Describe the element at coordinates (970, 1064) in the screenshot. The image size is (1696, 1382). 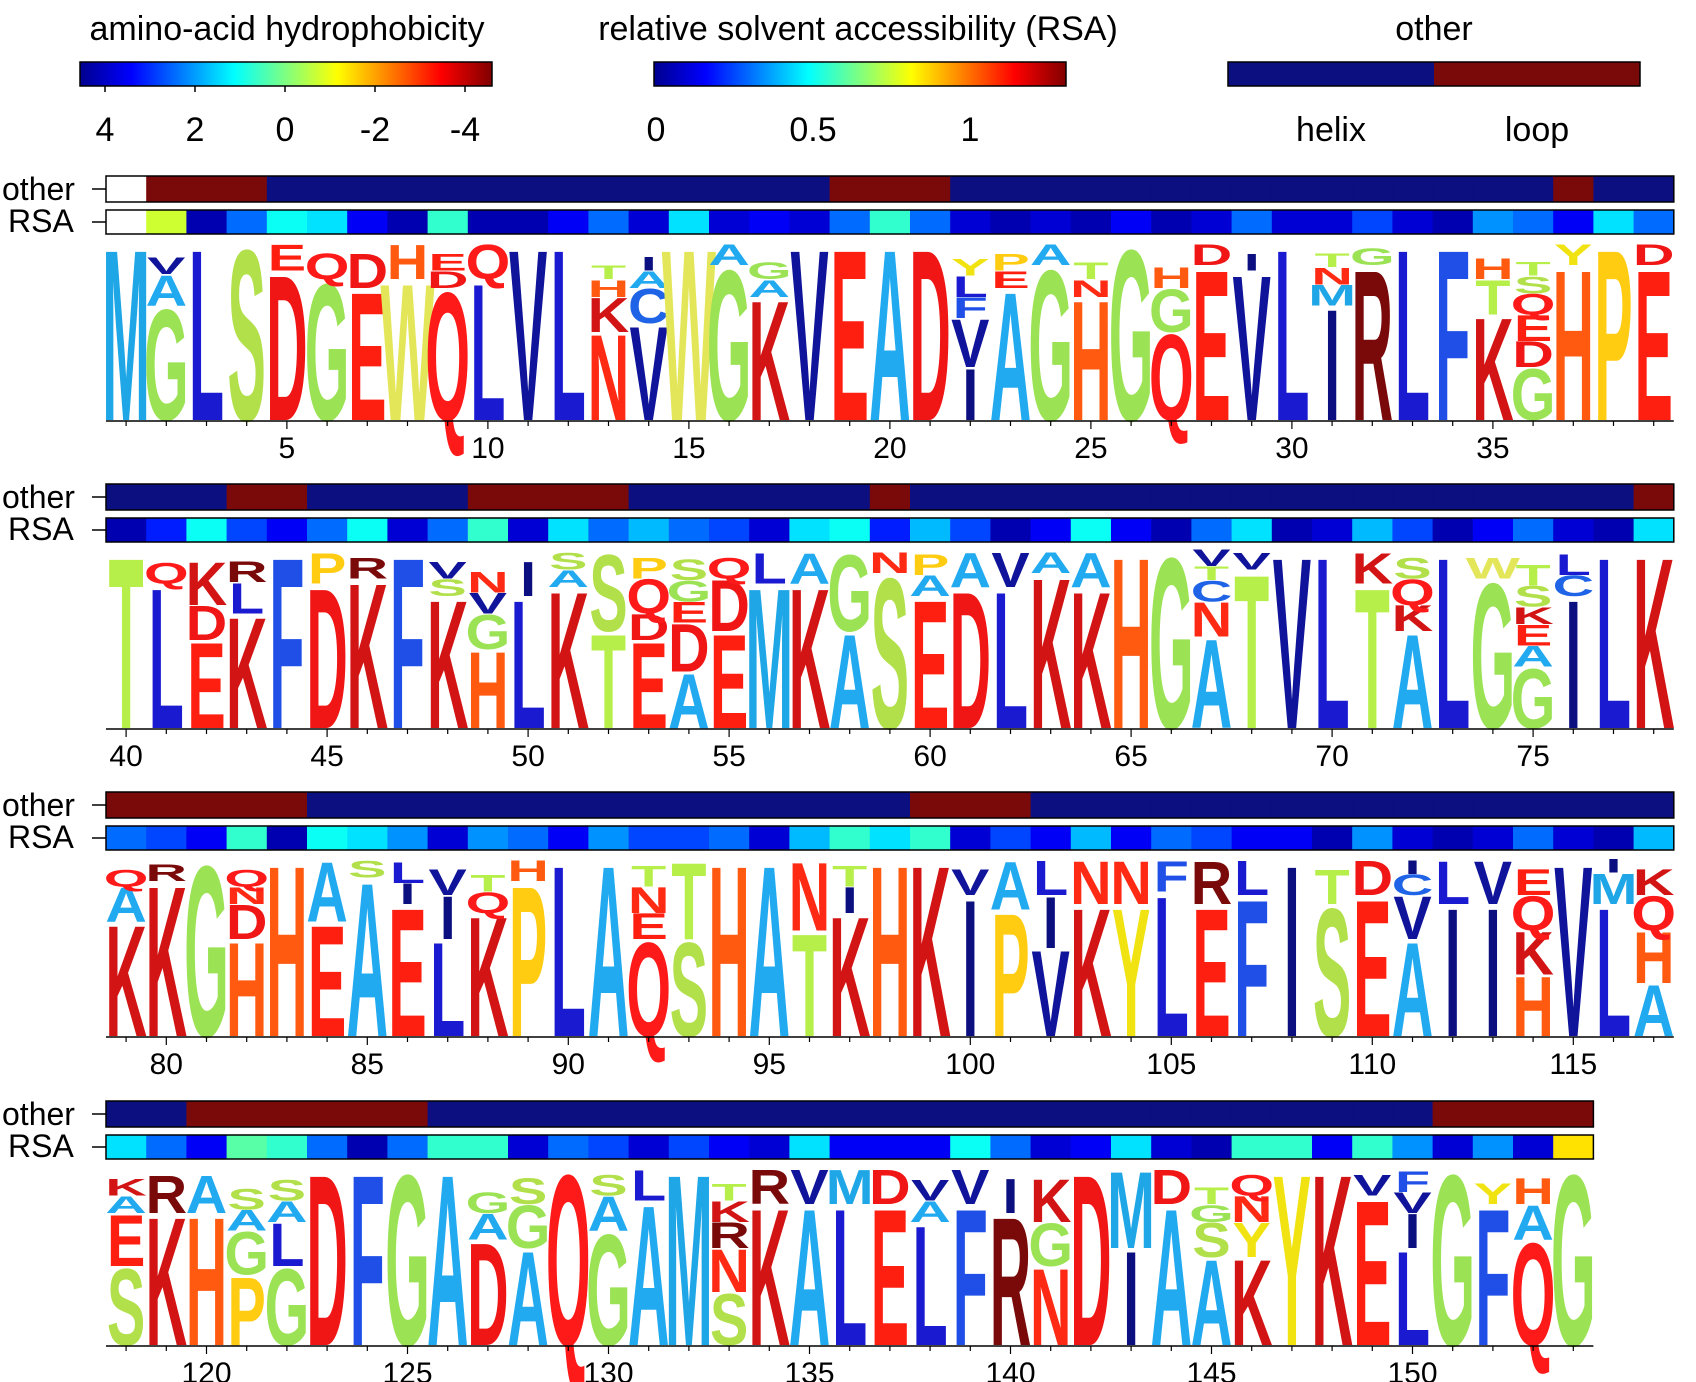
I see `x-tick-label: 100` at that location.